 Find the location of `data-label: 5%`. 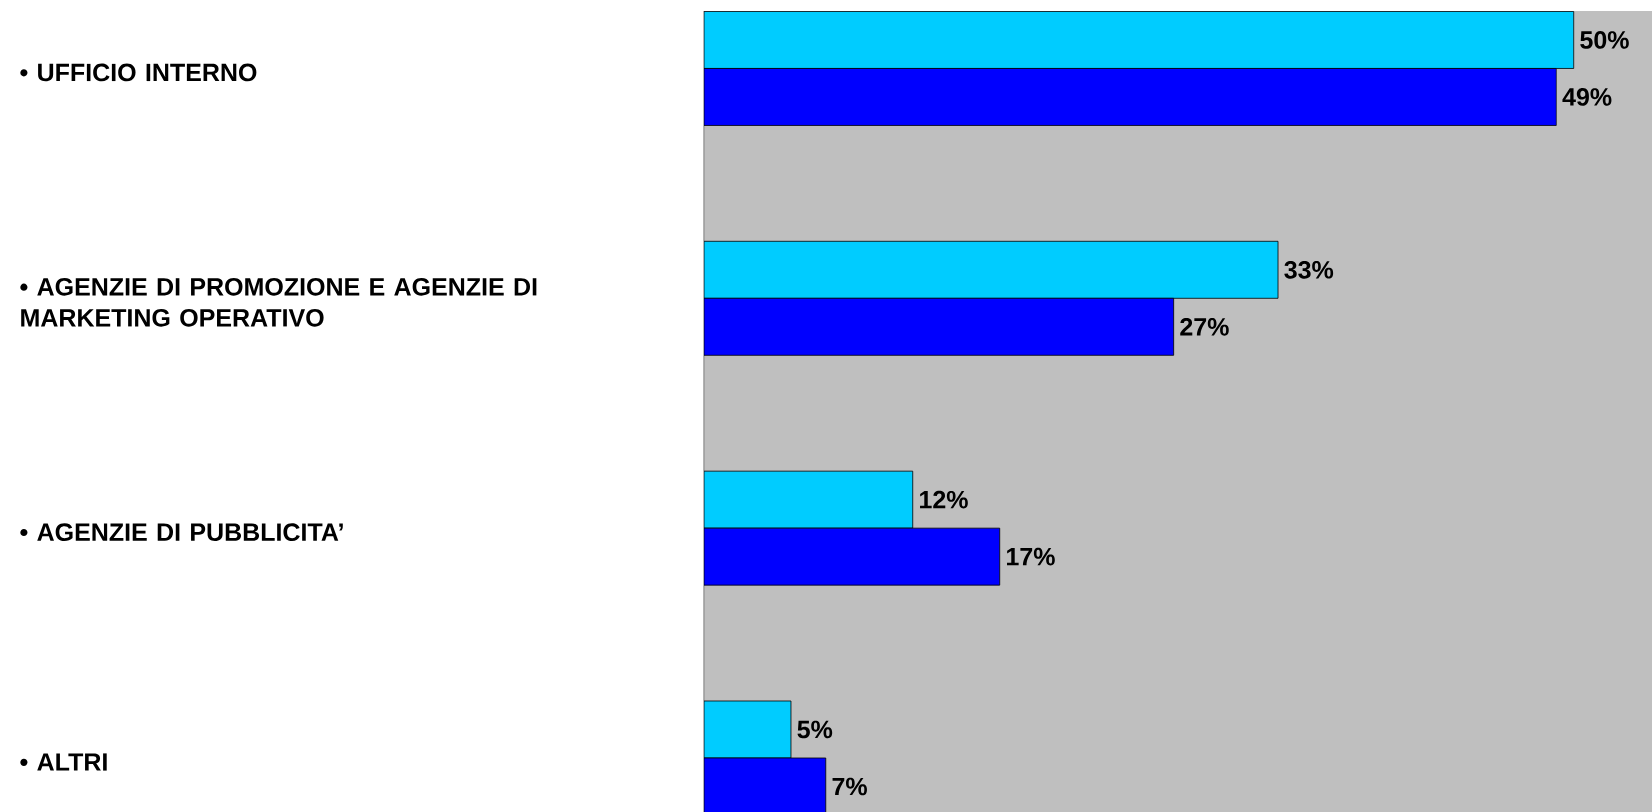

data-label: 5% is located at coordinates (815, 729).